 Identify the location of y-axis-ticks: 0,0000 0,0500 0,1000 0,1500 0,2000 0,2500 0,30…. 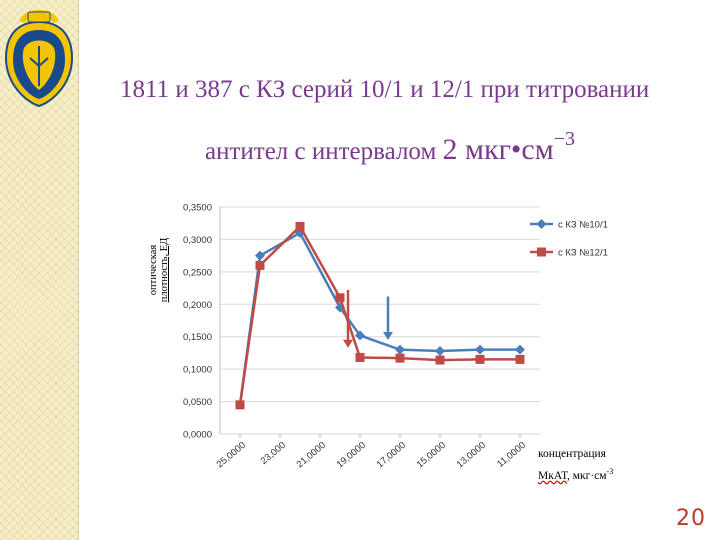
(197, 322).